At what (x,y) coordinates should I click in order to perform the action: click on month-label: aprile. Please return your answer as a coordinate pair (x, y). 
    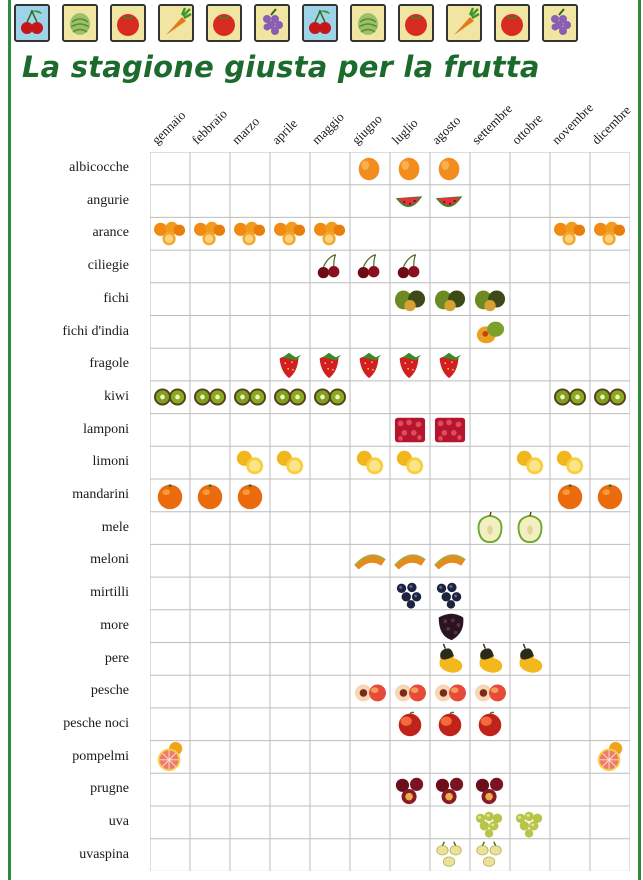
    Looking at the image, I should click on (284, 131).